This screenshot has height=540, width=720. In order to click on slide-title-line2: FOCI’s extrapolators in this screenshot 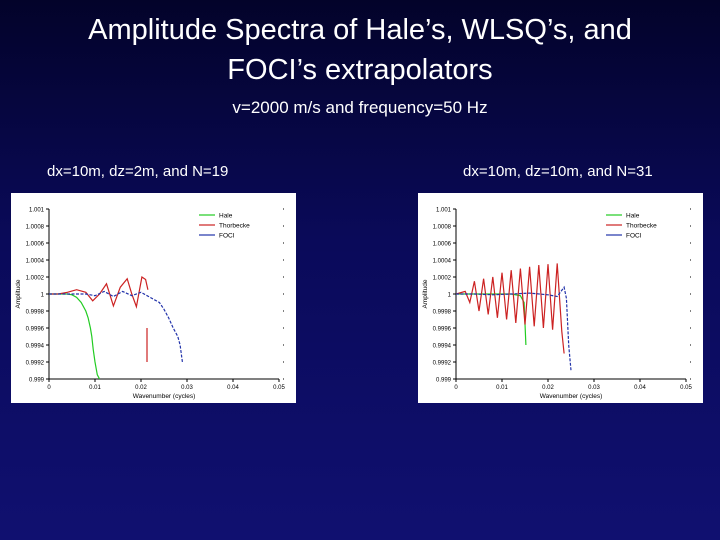, I will do `click(360, 70)`.